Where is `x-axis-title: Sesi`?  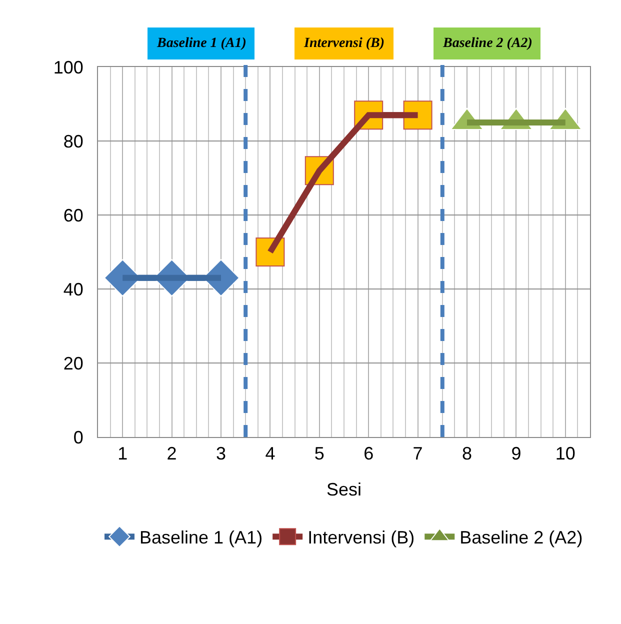 x-axis-title: Sesi is located at coordinates (344, 490).